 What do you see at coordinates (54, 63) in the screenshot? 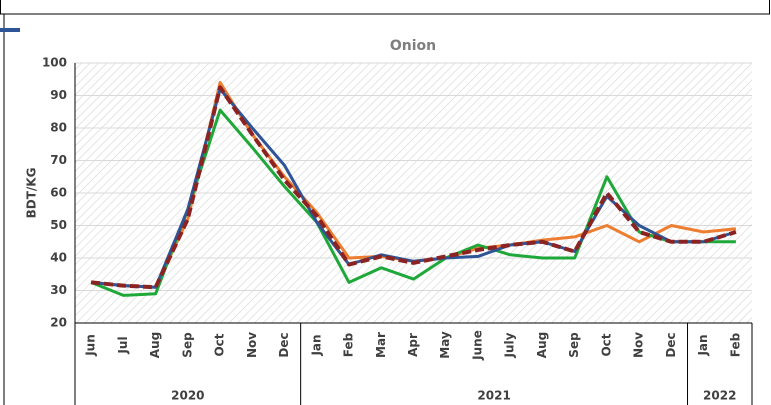
I see `y-tick-label: 100` at bounding box center [54, 63].